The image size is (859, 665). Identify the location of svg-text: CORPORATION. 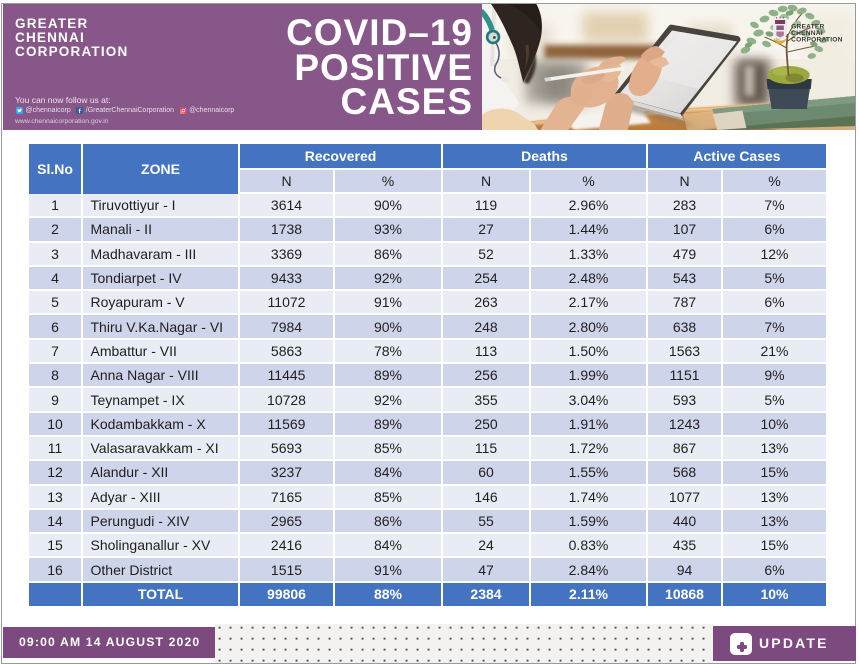
(816, 40).